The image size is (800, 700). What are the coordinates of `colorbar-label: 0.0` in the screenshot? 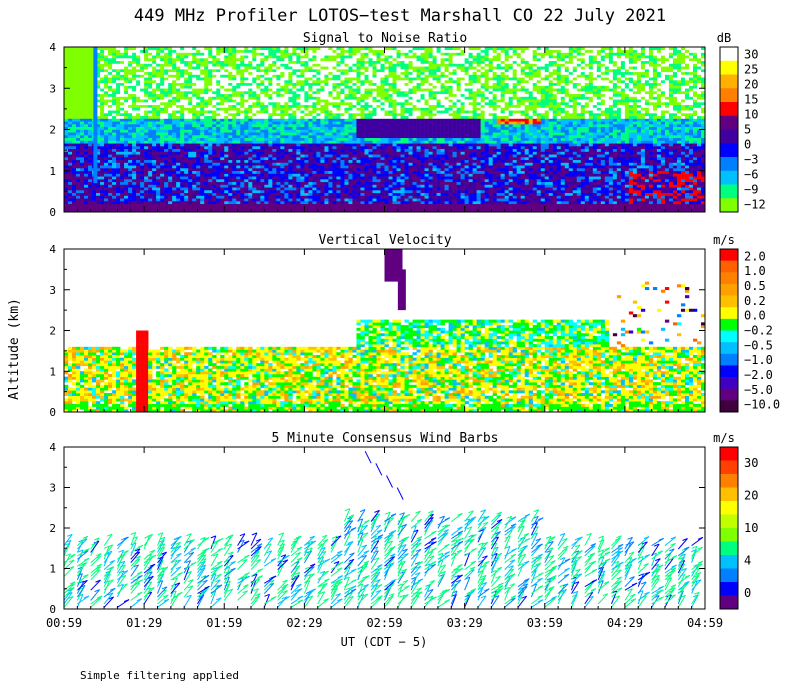 It's located at (755, 316).